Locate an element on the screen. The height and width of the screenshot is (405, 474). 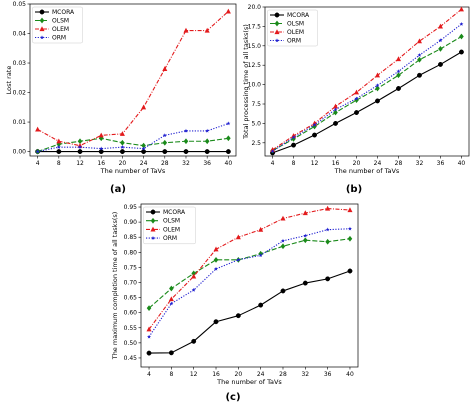
x-tick-label: 4 is located at coordinates (149, 374).